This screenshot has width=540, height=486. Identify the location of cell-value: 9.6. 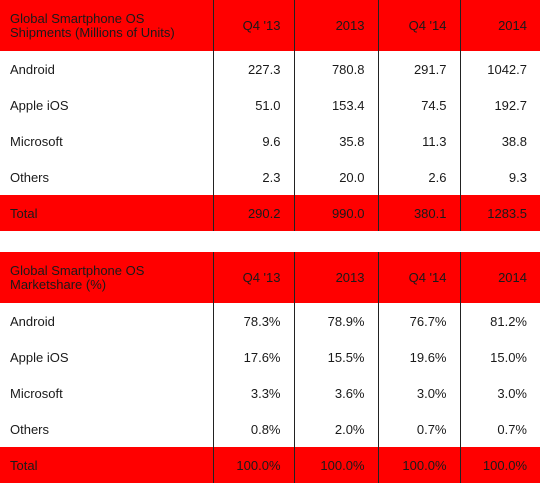
(254, 141).